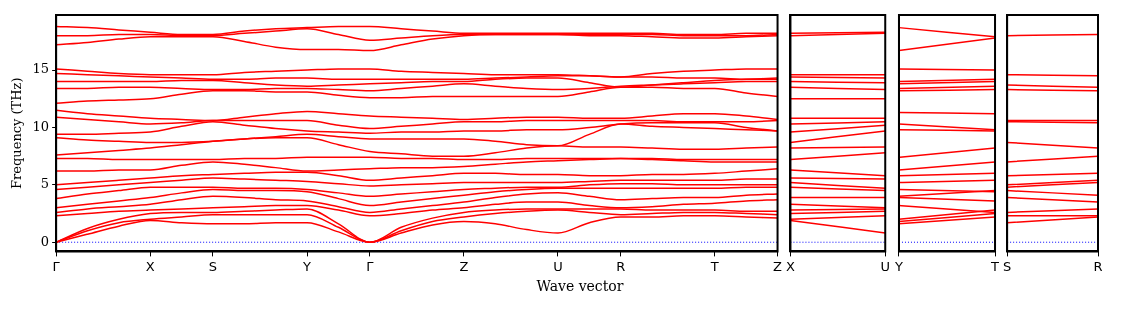 This screenshot has width=1122, height=310. What do you see at coordinates (45, 241) in the screenshot?
I see `y-tick-label: 0` at bounding box center [45, 241].